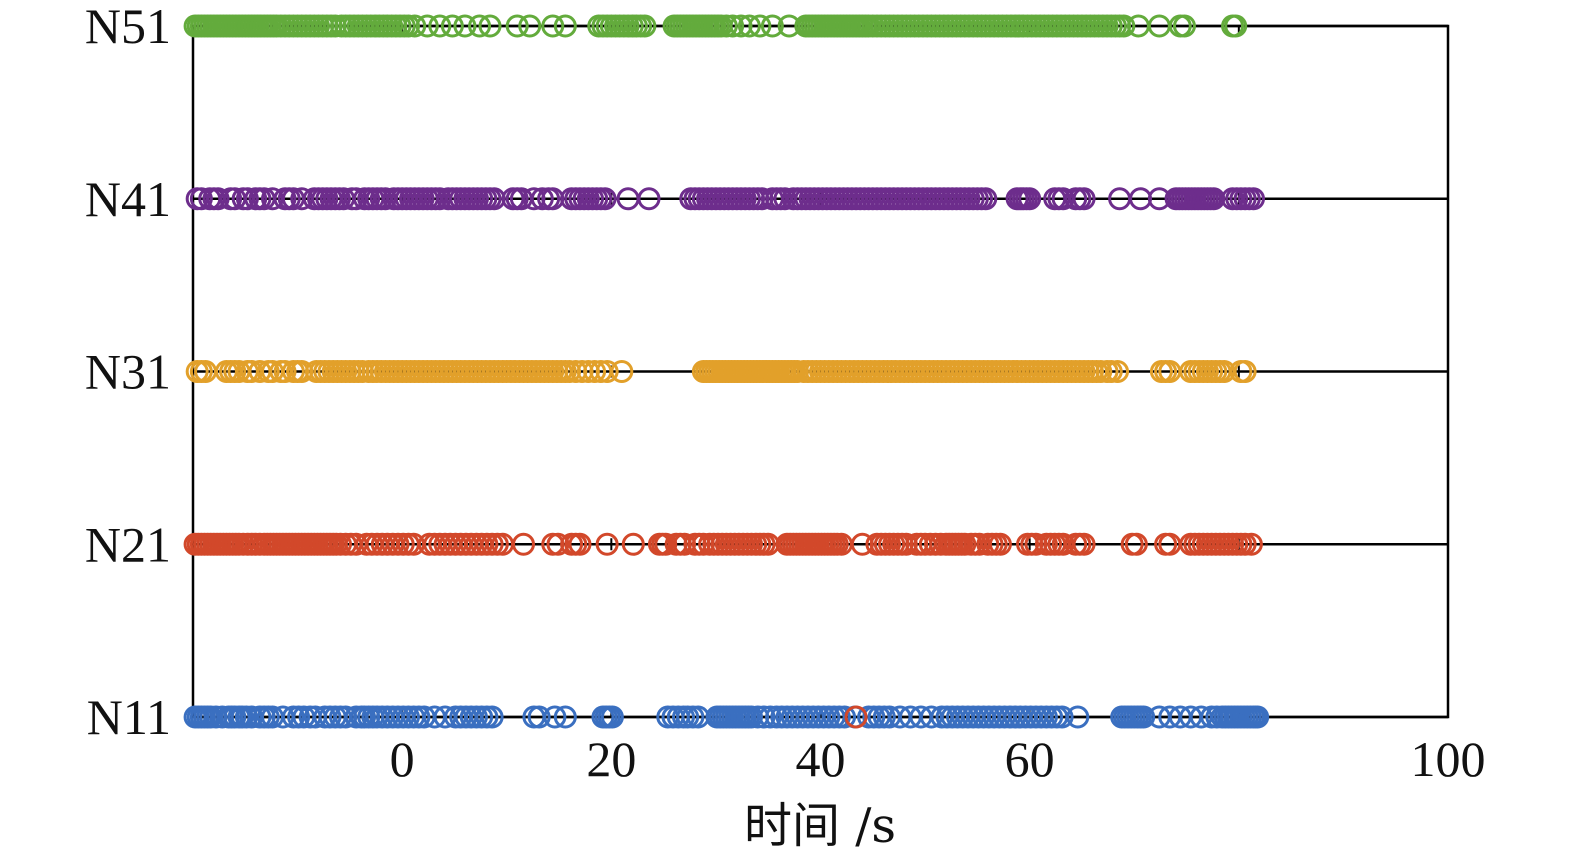 The width and height of the screenshot is (1575, 866). What do you see at coordinates (611, 759) in the screenshot?
I see `x-tick-label-20: 20` at bounding box center [611, 759].